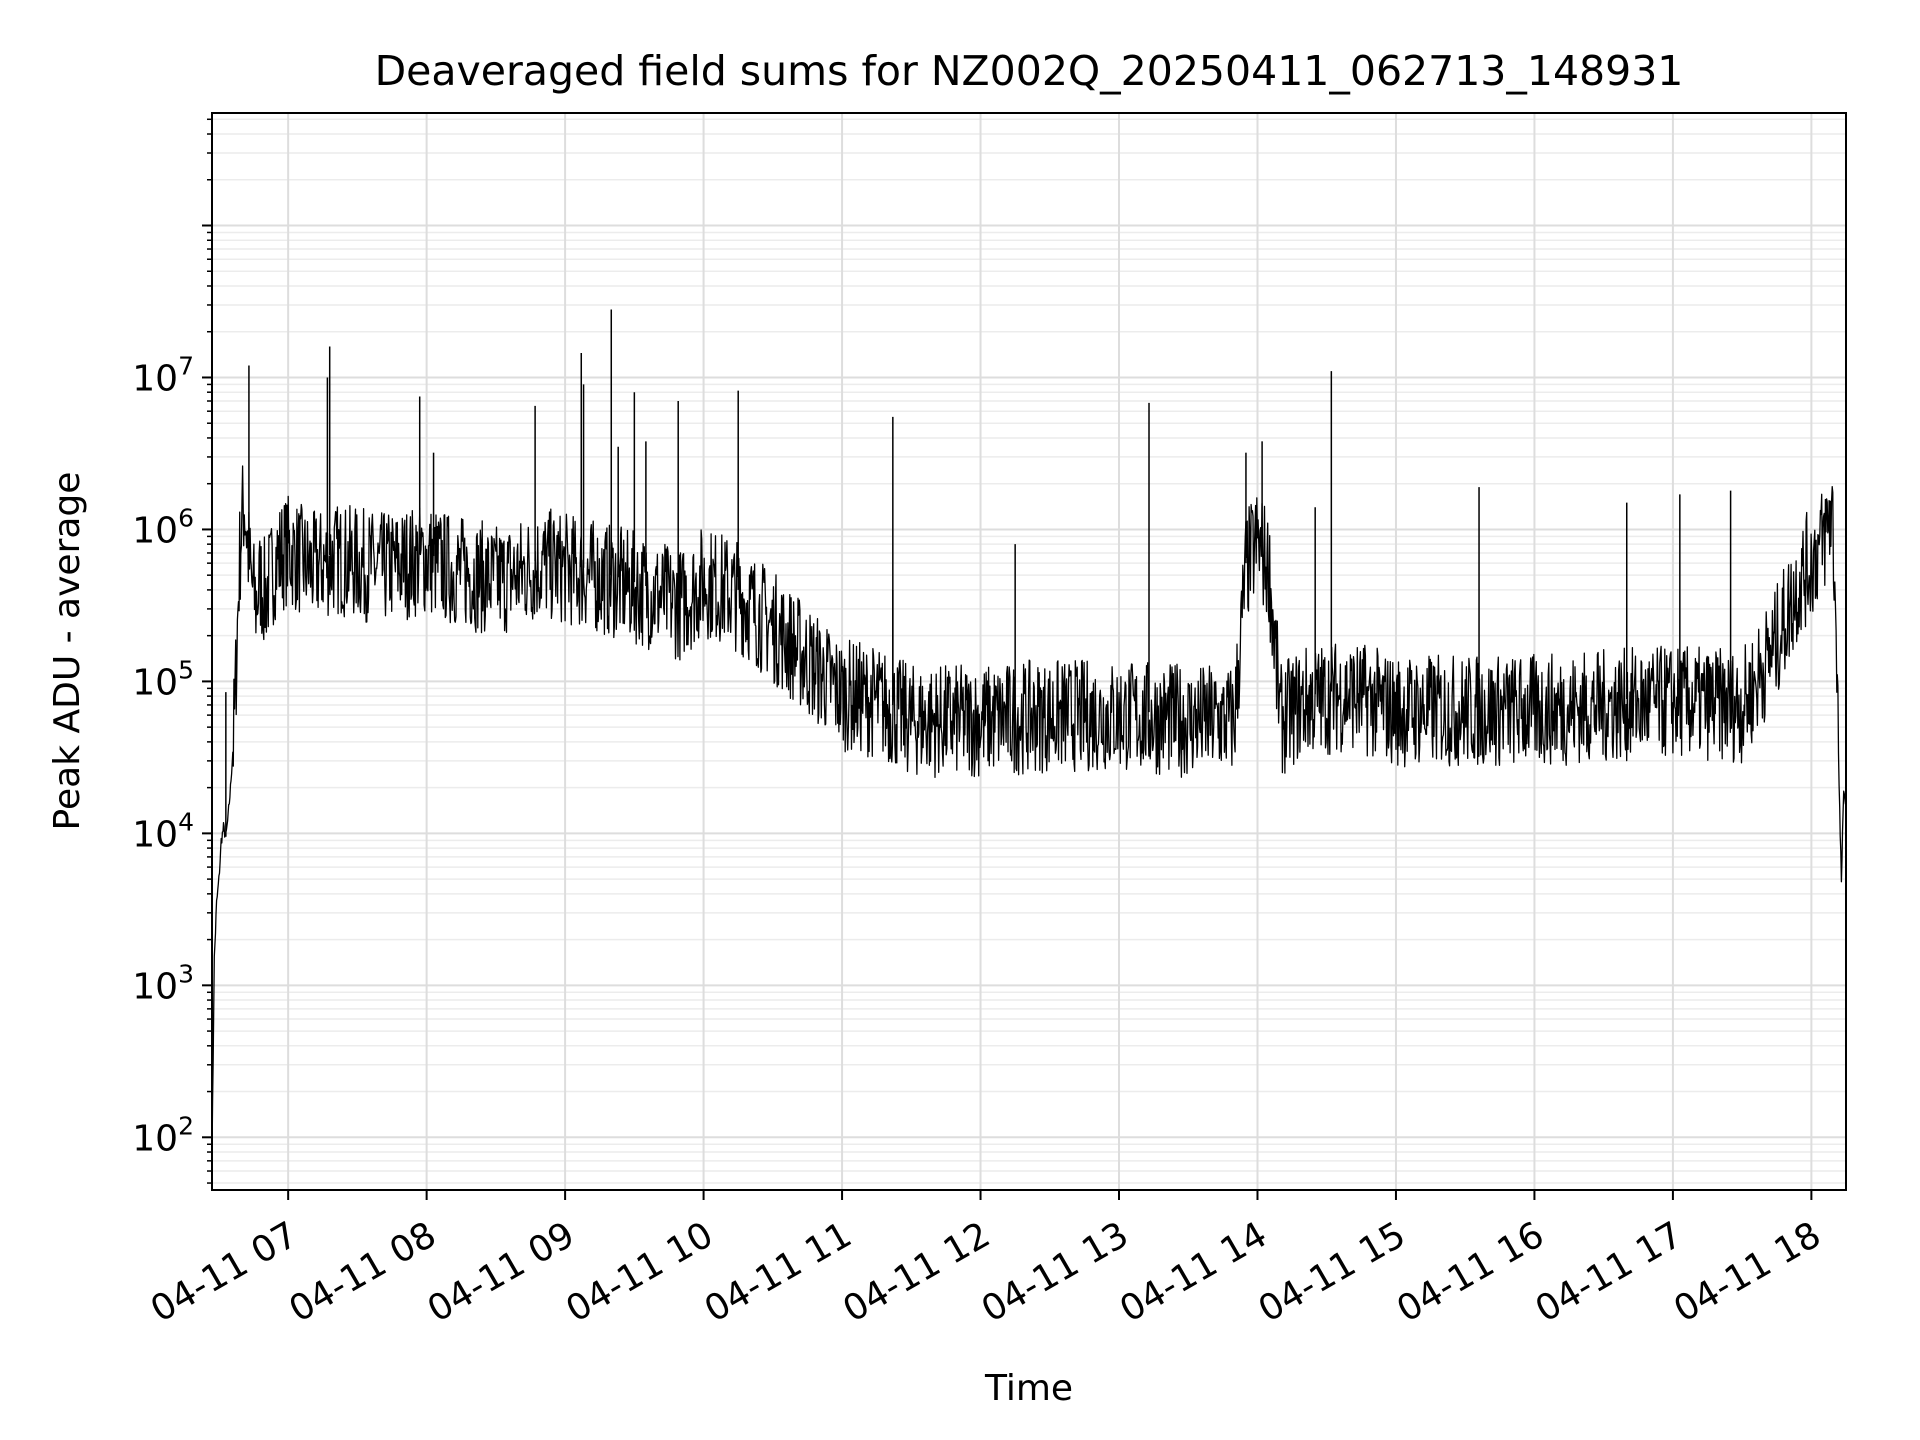 Image resolution: width=1920 pixels, height=1440 pixels. Describe the element at coordinates (67, 651) in the screenshot. I see `y-axis-label: Peak ADU - average` at that location.